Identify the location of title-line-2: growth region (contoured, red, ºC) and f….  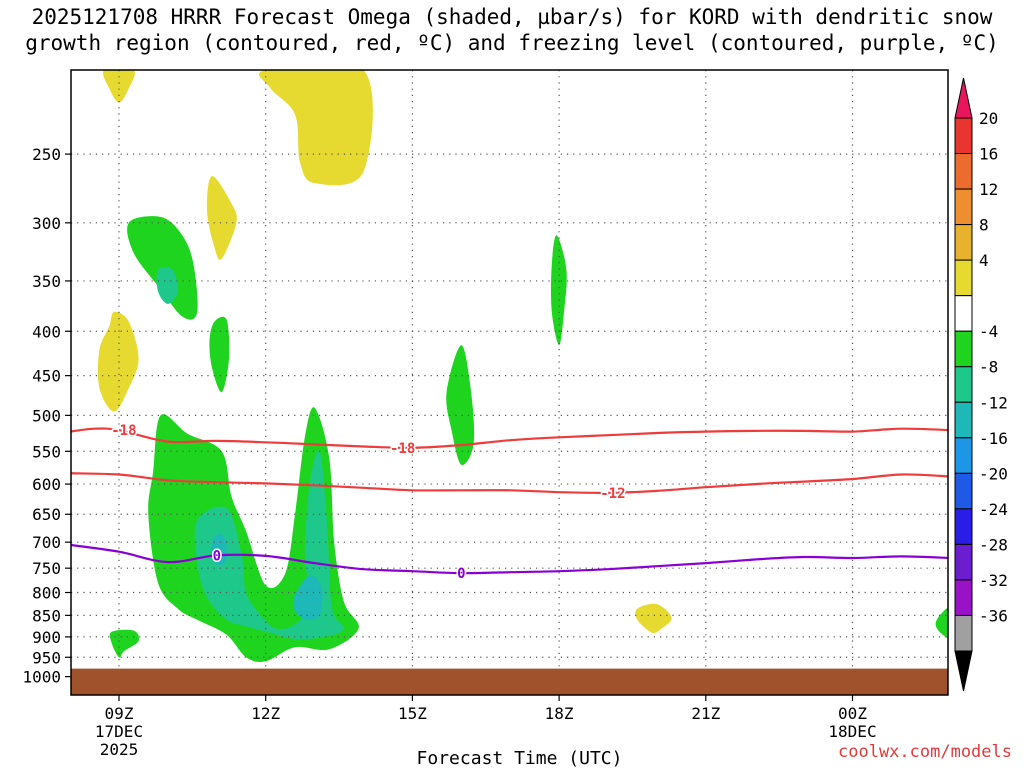
(512, 43).